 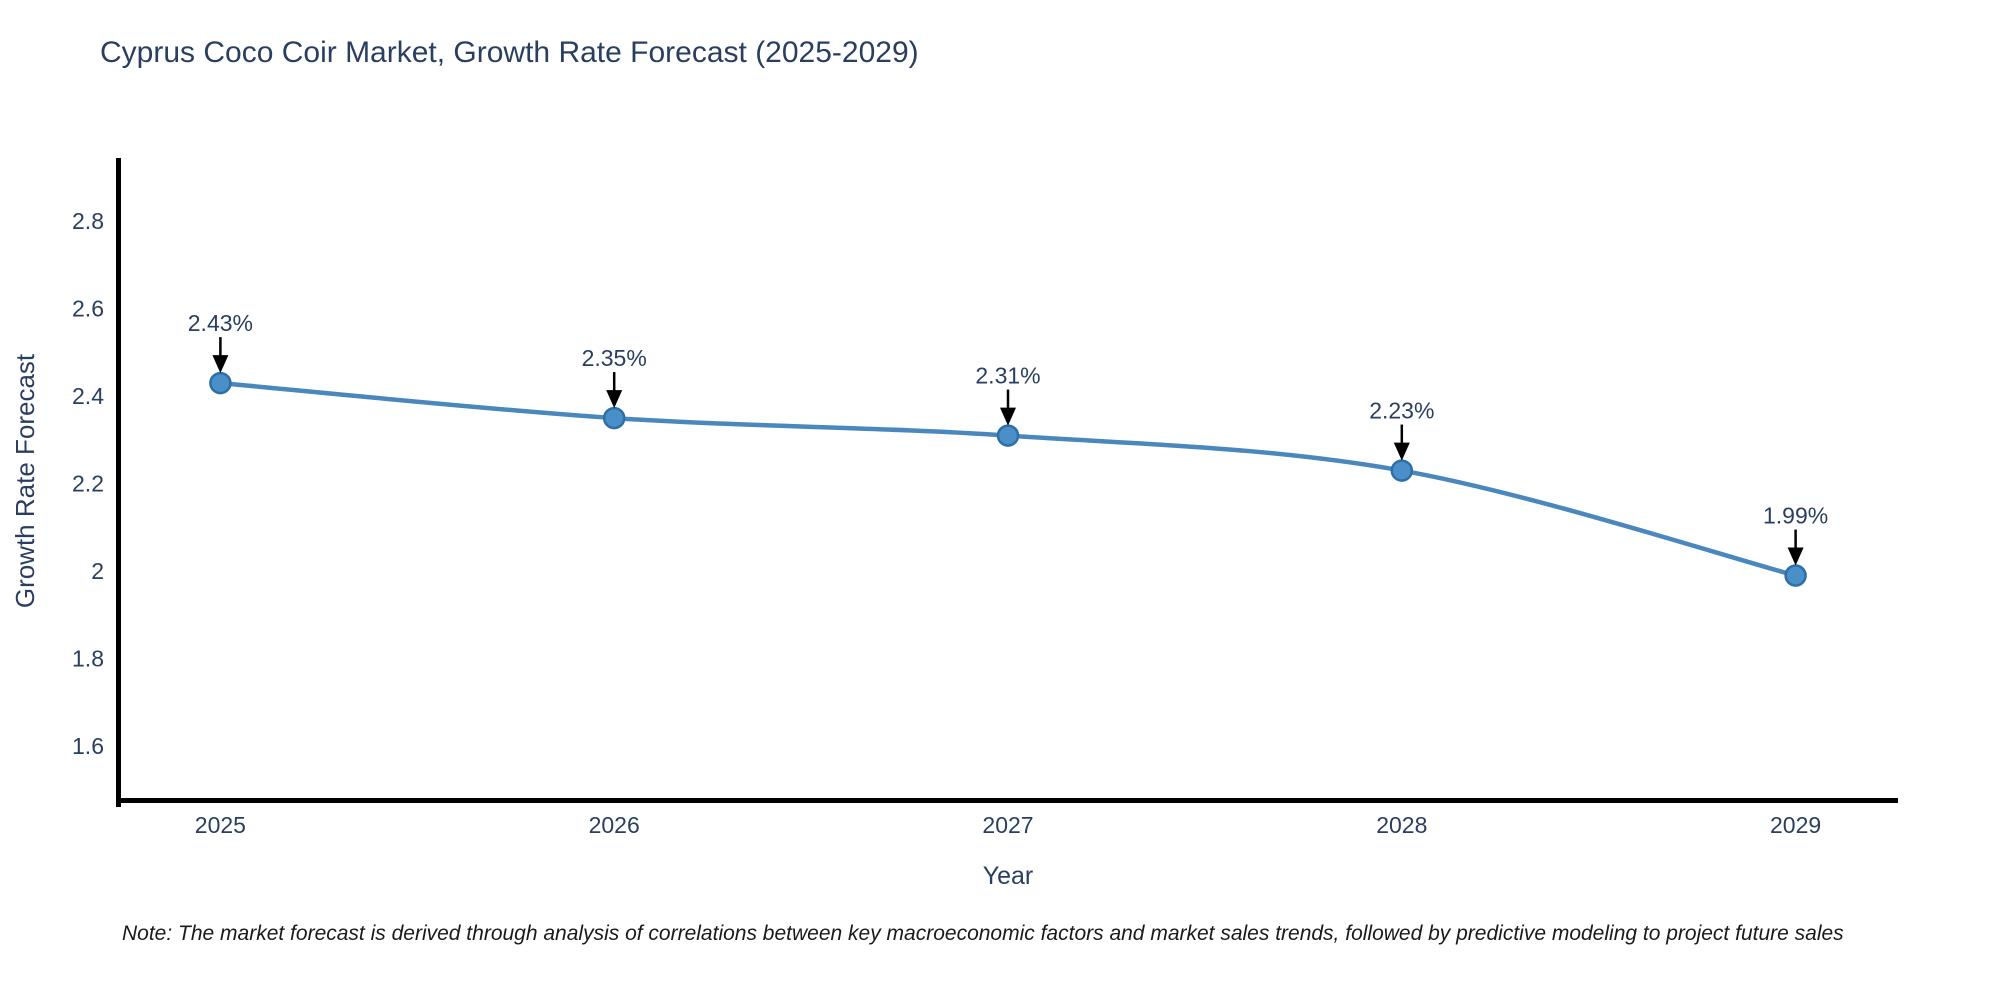 I want to click on x-tick-label: 2029, so click(x=1795, y=825).